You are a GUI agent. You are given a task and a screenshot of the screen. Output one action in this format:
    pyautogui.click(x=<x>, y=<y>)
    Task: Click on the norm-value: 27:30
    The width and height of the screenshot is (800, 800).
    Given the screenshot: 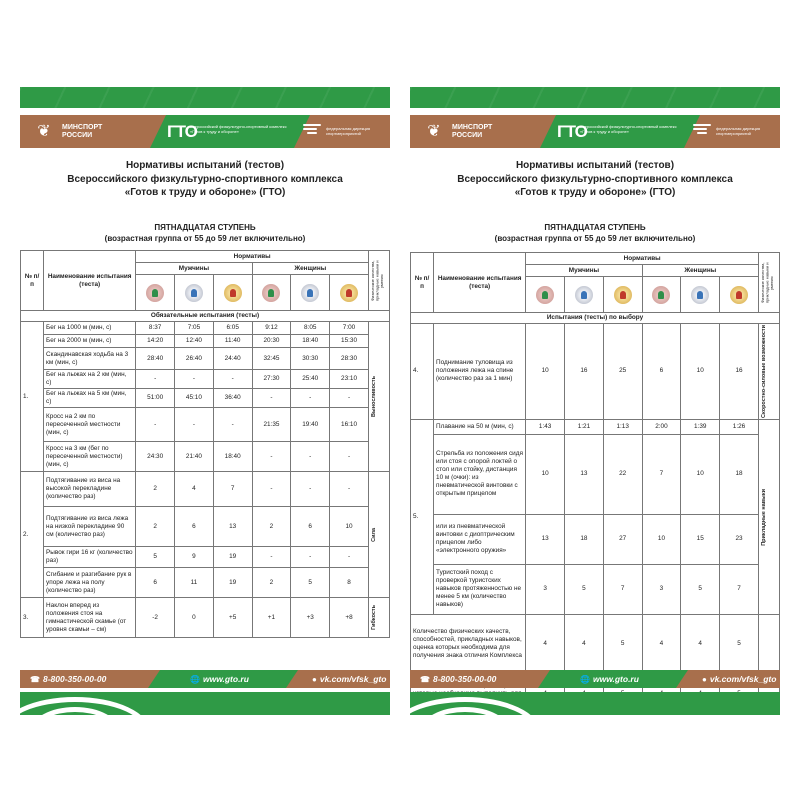 What is the action you would take?
    pyautogui.click(x=271, y=379)
    